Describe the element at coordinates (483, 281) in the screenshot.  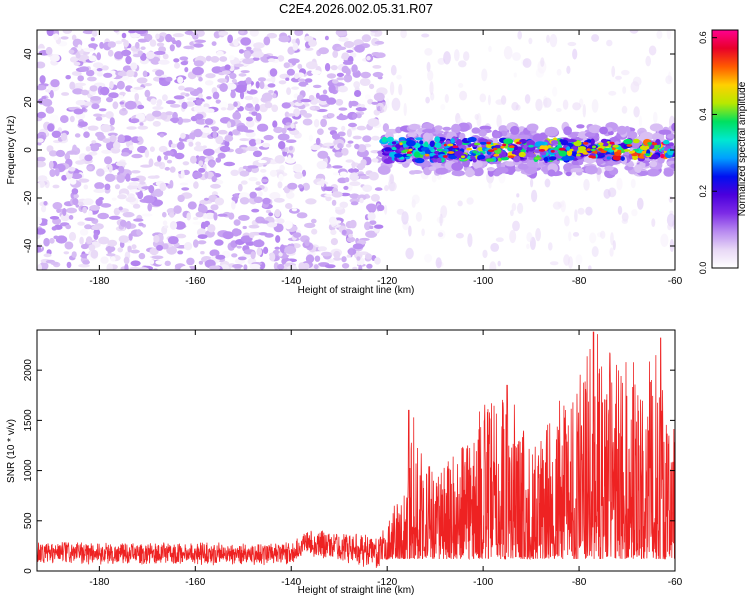
I see `x-tick-label: -100` at that location.